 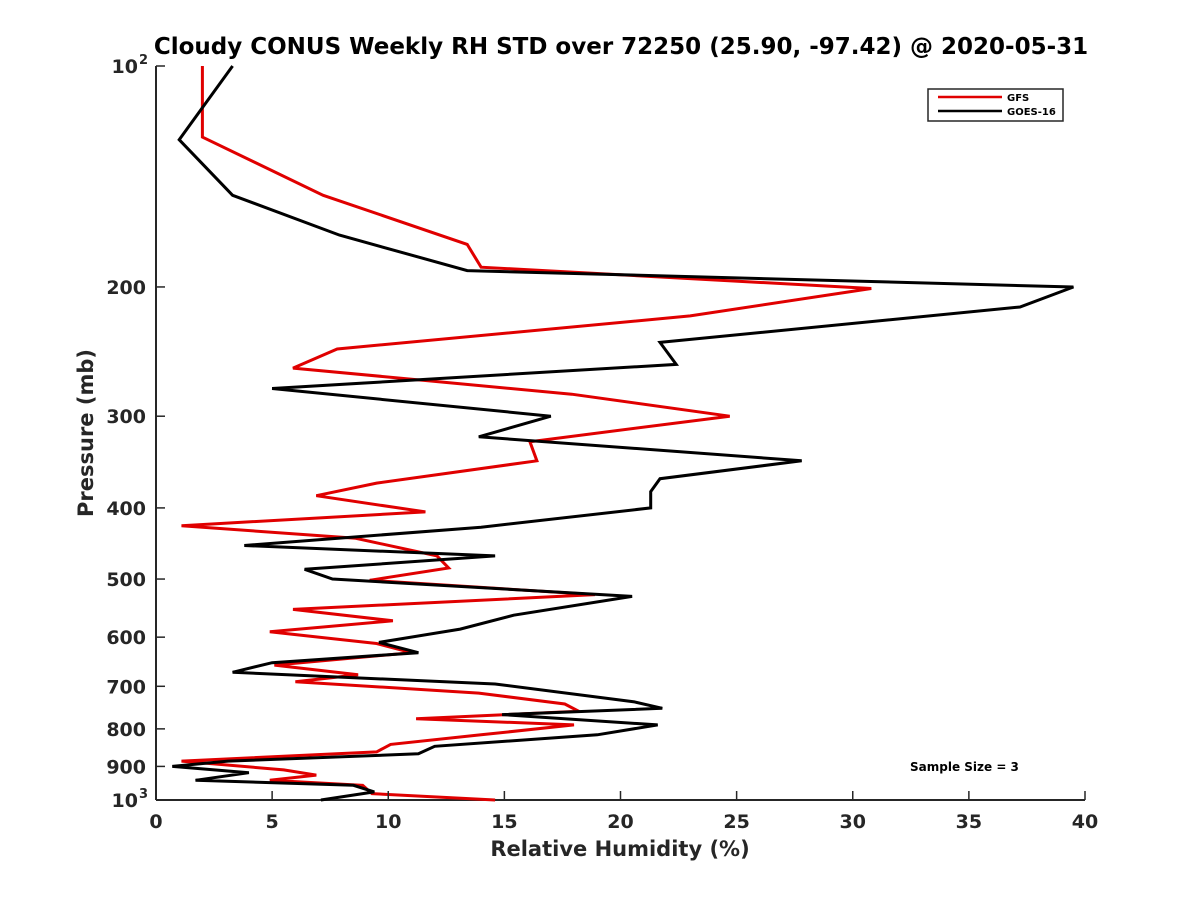 I want to click on x-axis-ticks: 0 5 10 15 20 25 30 35 40, so click(x=623, y=812).